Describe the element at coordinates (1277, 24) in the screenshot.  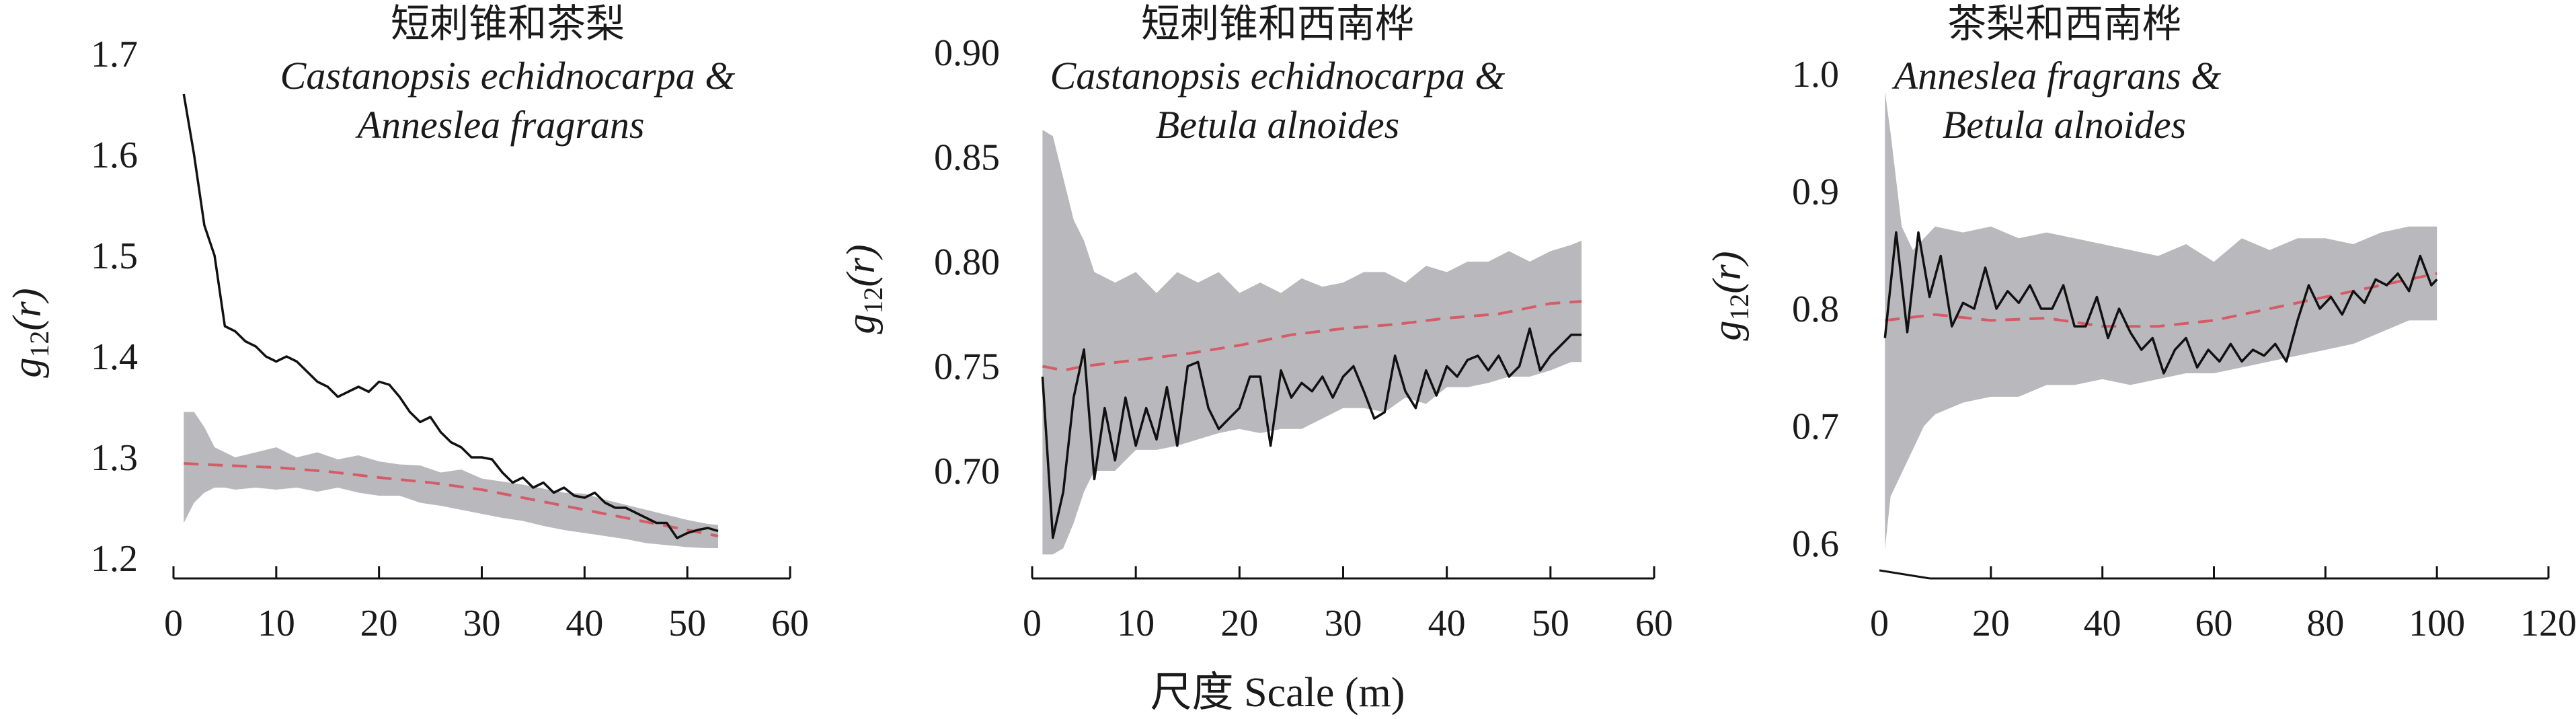
I see `panel-2-title: 短刺锥和西南桦` at that location.